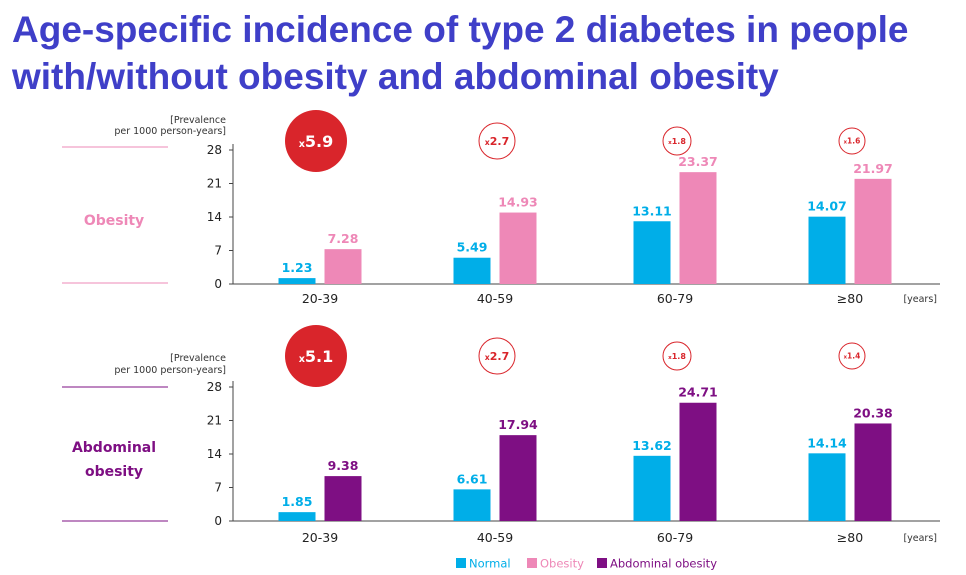 Image resolution: width=966 pixels, height=575 pixels. What do you see at coordinates (114, 448) in the screenshot?
I see `group-label: Abdominal` at bounding box center [114, 448].